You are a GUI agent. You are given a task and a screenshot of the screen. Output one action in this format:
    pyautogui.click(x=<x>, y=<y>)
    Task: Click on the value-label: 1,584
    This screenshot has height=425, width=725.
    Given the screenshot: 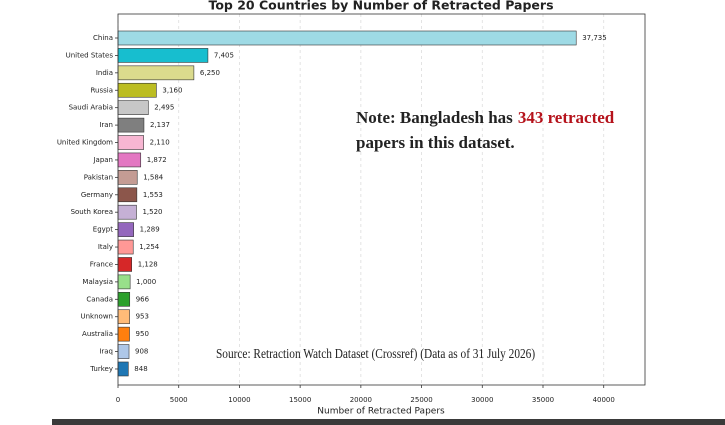 What is the action you would take?
    pyautogui.click(x=153, y=177)
    